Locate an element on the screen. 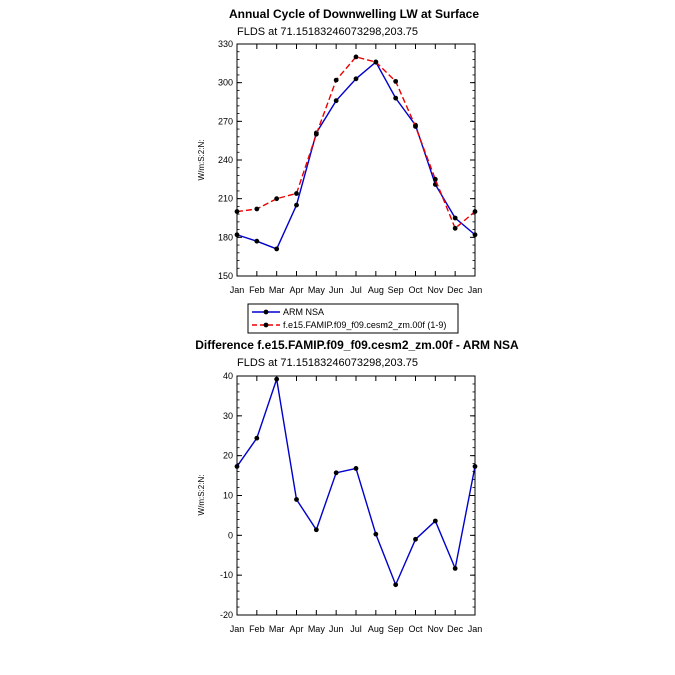  legend-label-arm: ARM NSA is located at coordinates (303, 312).